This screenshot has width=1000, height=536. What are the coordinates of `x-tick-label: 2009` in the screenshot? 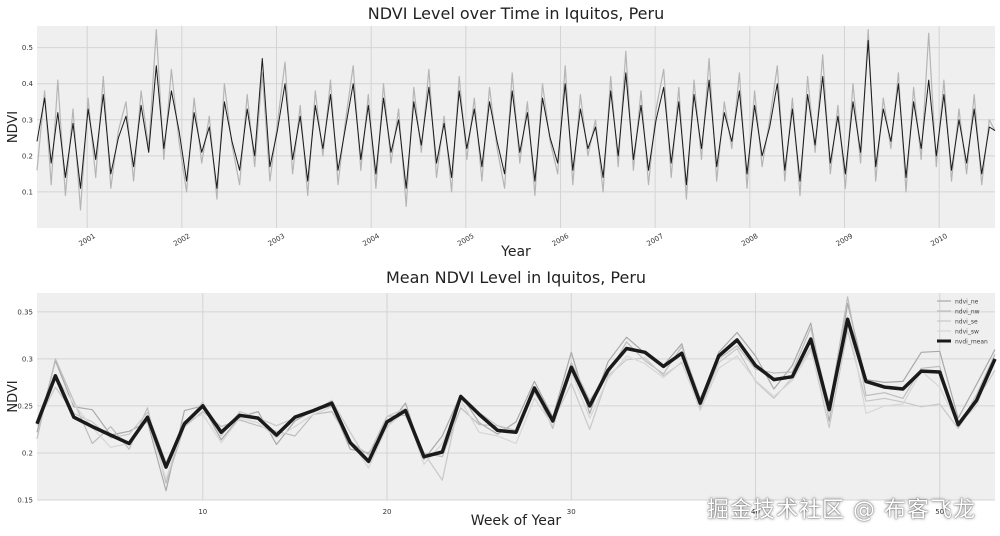 It's located at (844, 240).